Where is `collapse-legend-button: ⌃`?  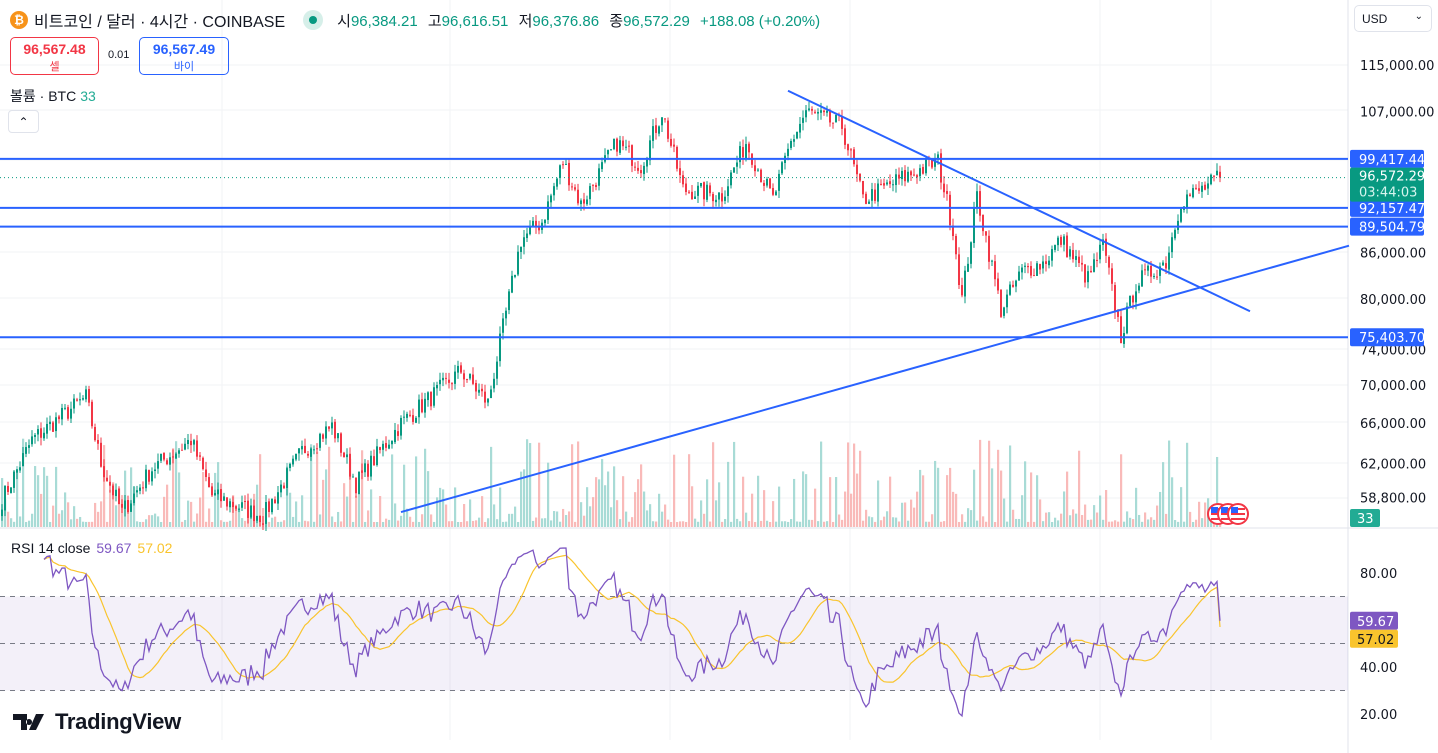 collapse-legend-button: ⌃ is located at coordinates (23, 121).